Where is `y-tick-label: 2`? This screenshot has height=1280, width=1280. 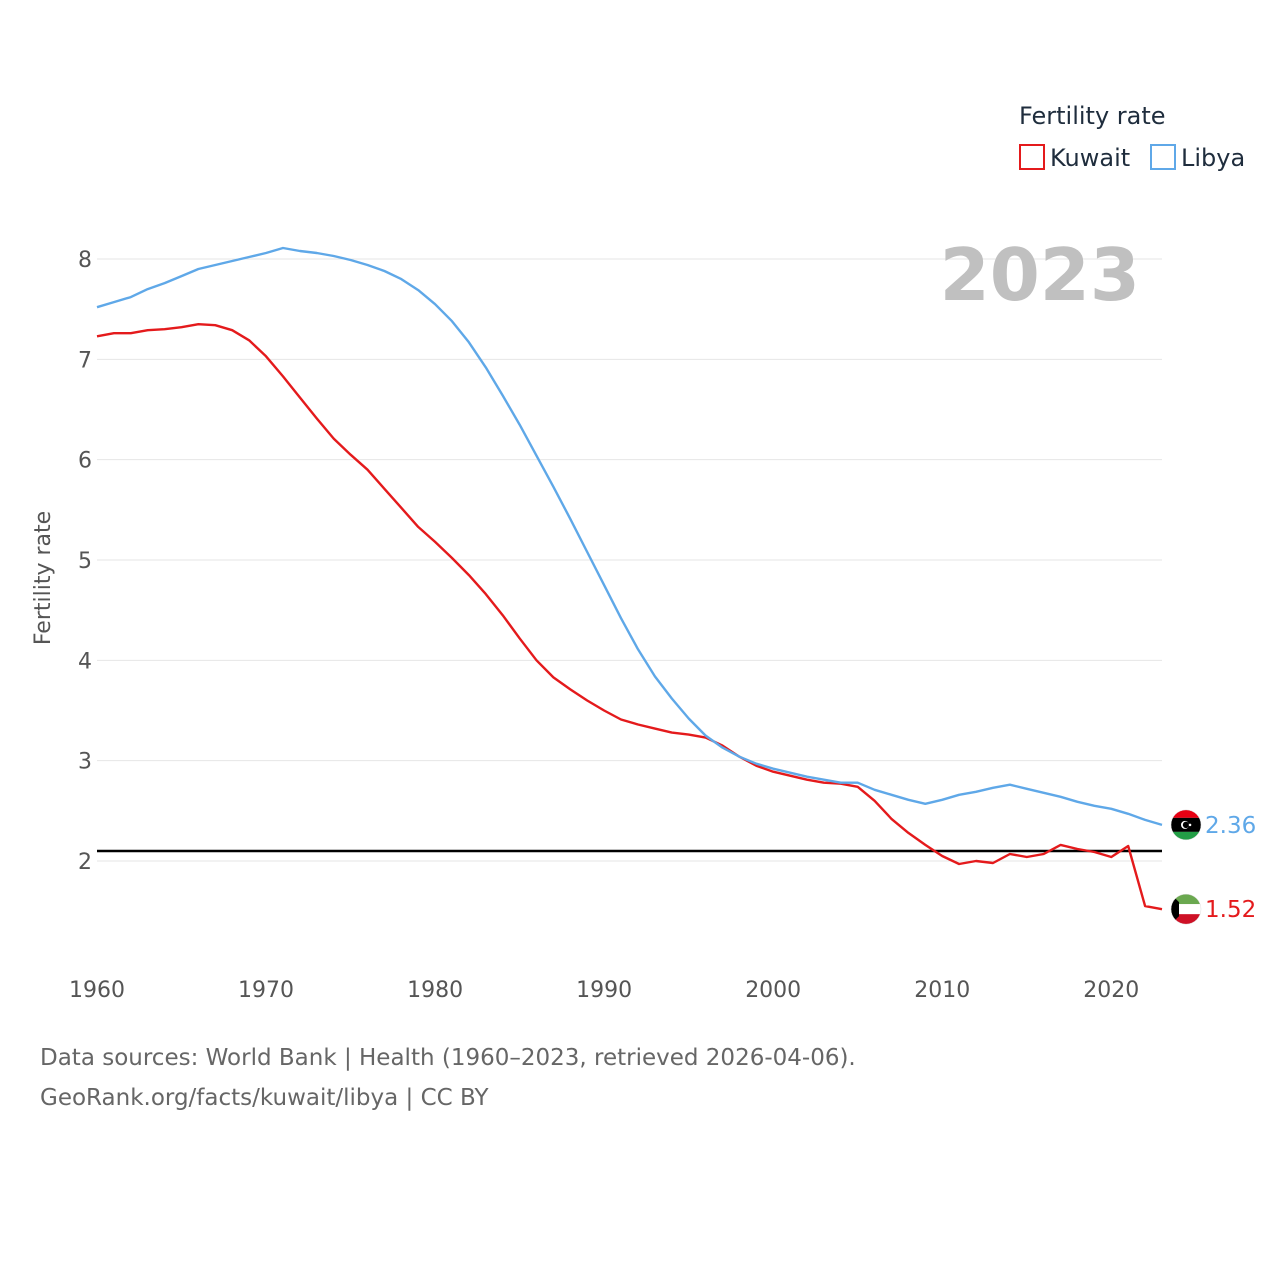
y-tick-label: 2 is located at coordinates (85, 862).